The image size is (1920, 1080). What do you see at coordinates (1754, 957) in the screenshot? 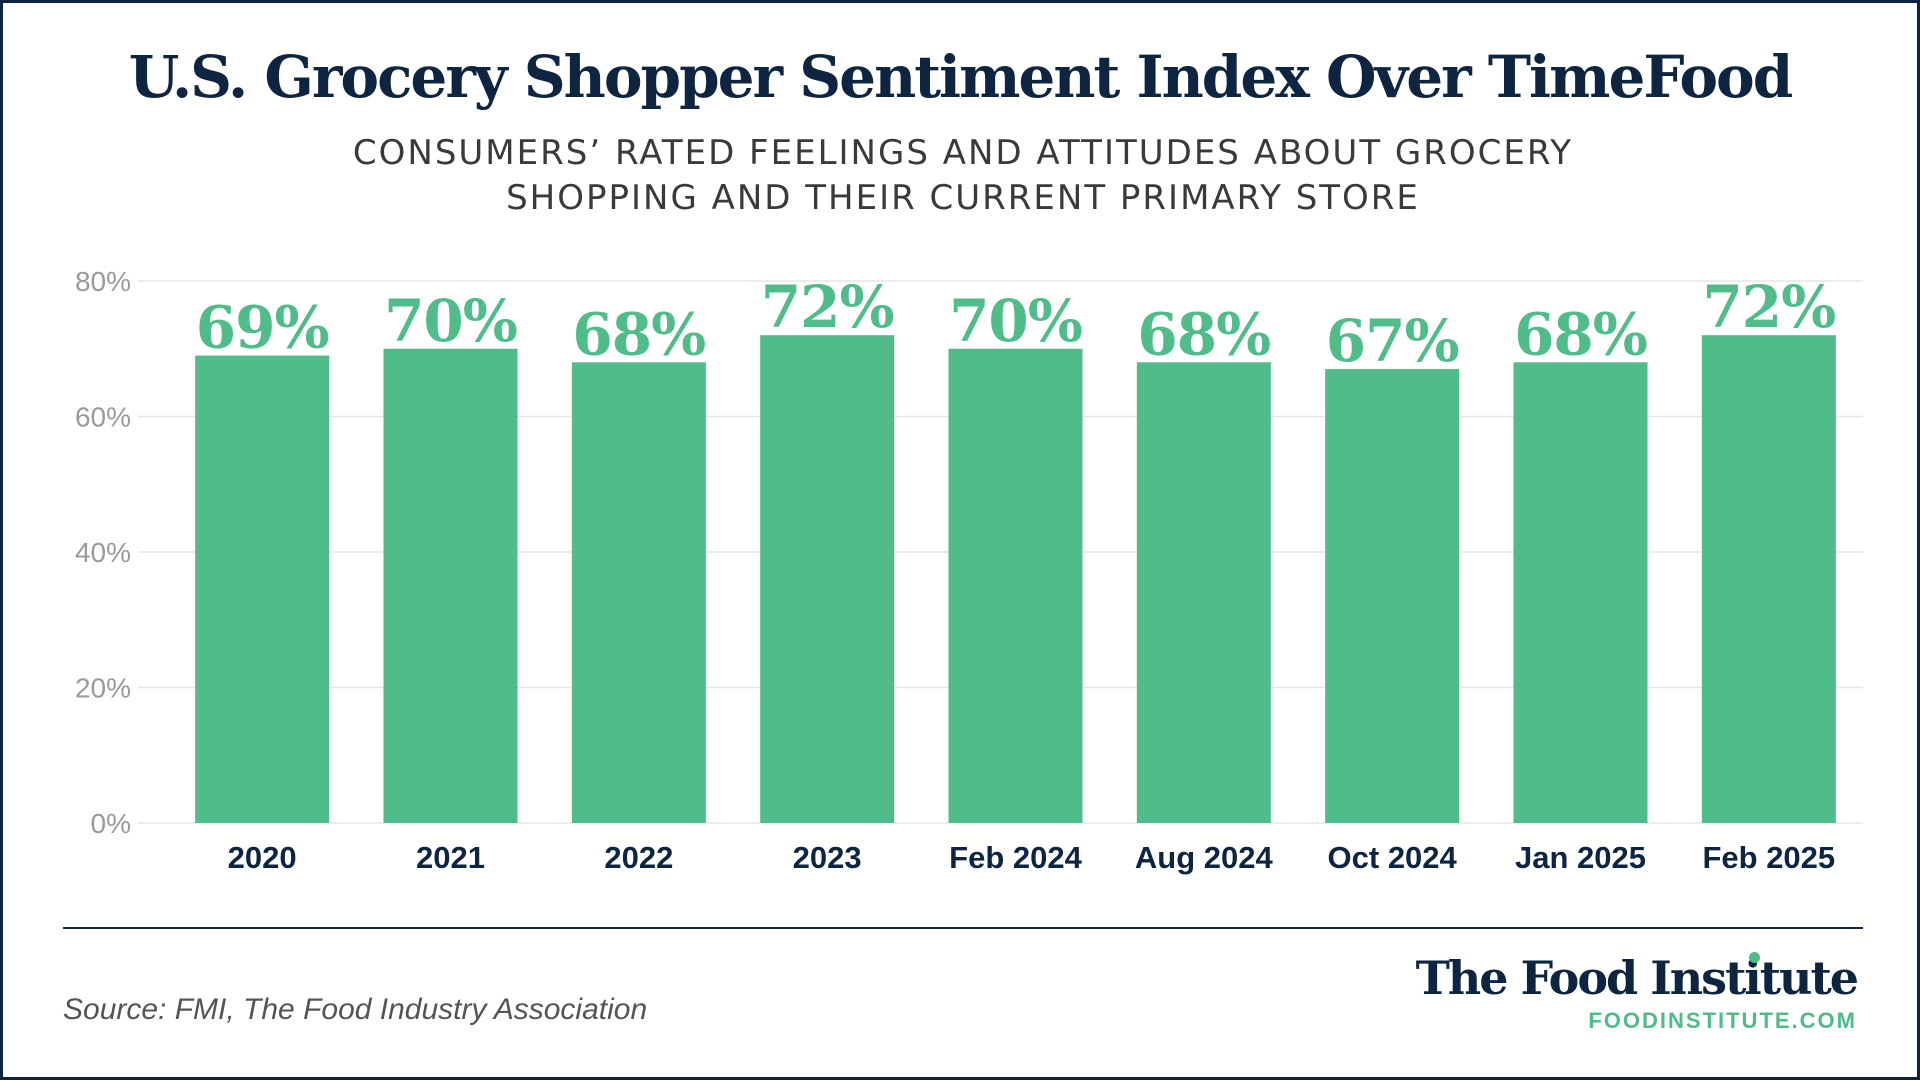
I see `brand-dot-icon` at bounding box center [1754, 957].